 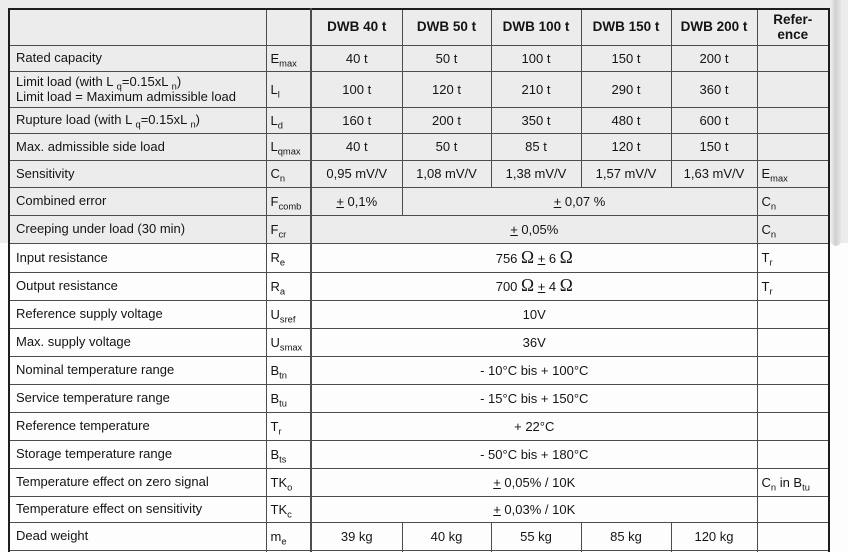 What do you see at coordinates (288, 398) in the screenshot?
I see `symbol-cell: Btu` at bounding box center [288, 398].